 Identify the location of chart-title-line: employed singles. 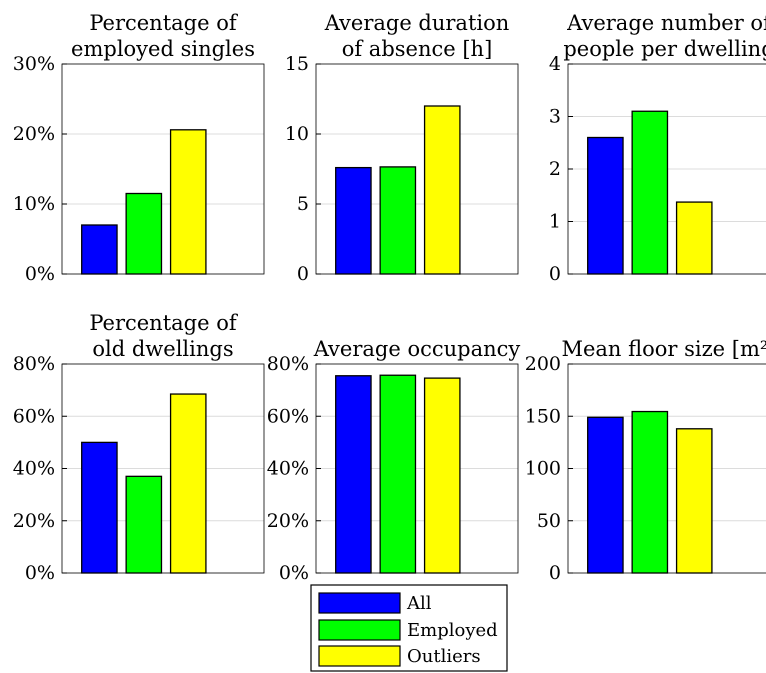
(163, 49).